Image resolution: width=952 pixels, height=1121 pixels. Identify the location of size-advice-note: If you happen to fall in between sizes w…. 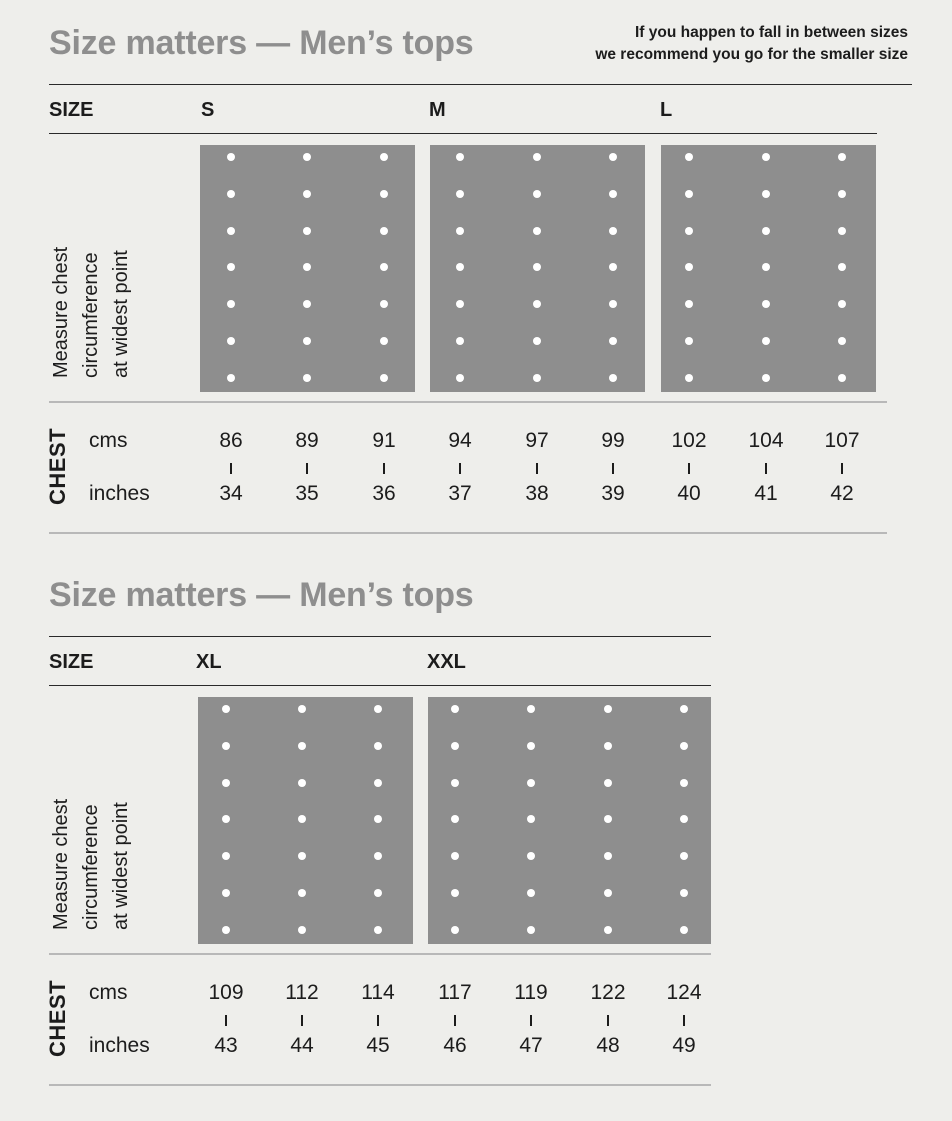
(751, 44).